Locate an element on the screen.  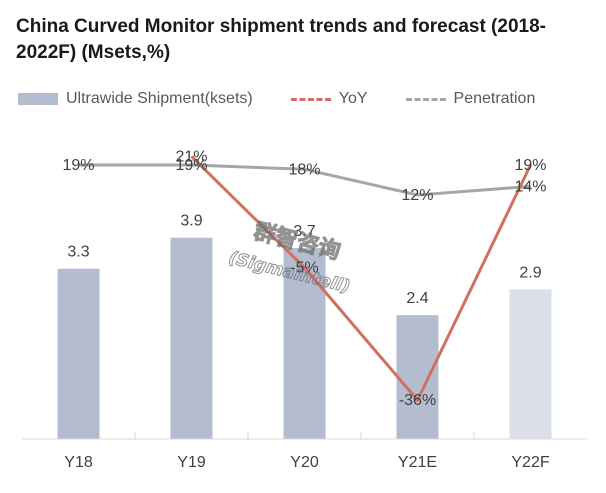
x-axis-labels: Y18 Y19 Y20 Y21E Y22F is located at coordinates (307, 462).